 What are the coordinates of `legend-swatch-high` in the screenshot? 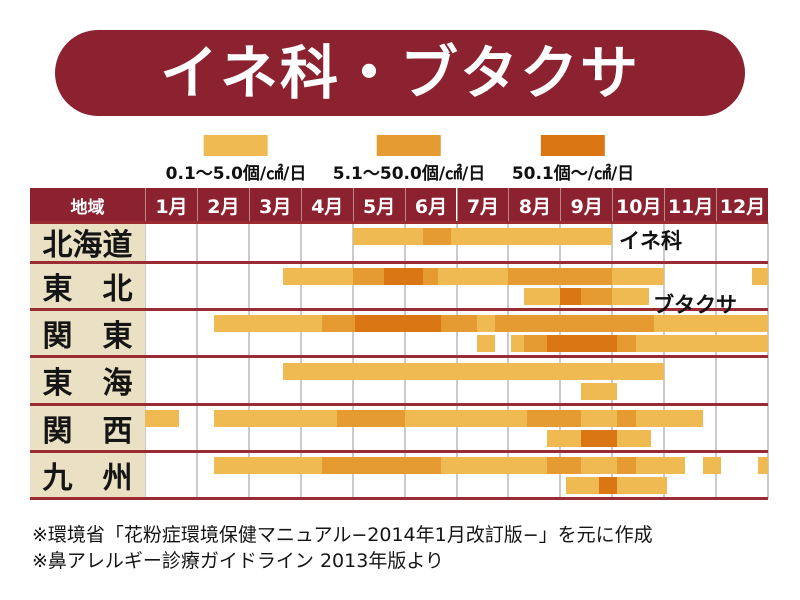 It's located at (573, 145).